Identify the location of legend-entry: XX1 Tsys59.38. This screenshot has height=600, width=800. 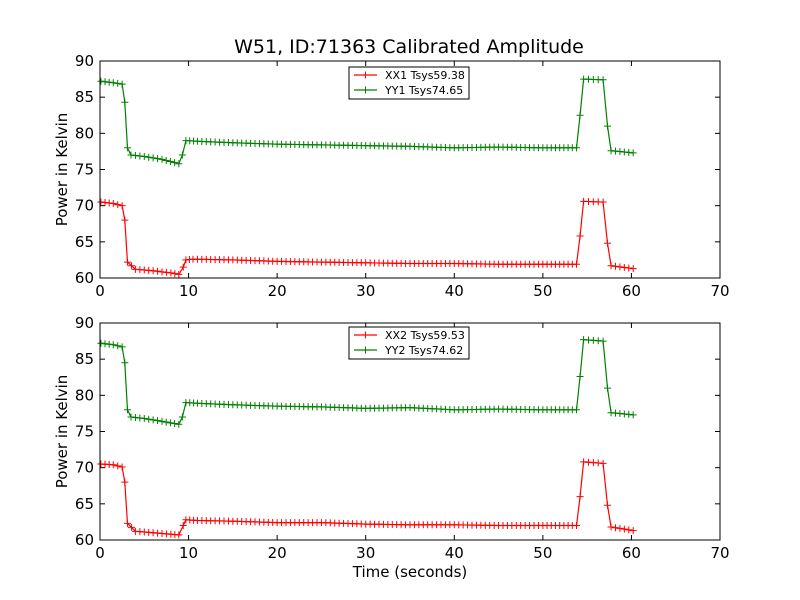
(409, 75).